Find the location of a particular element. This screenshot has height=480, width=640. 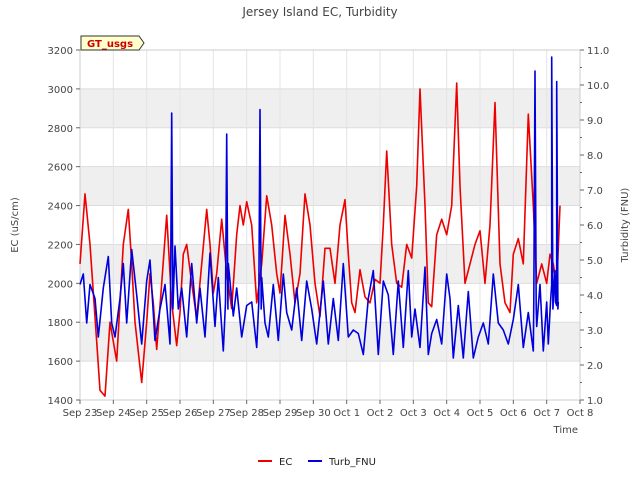

x-tick-label: Sep 29 is located at coordinates (280, 413).